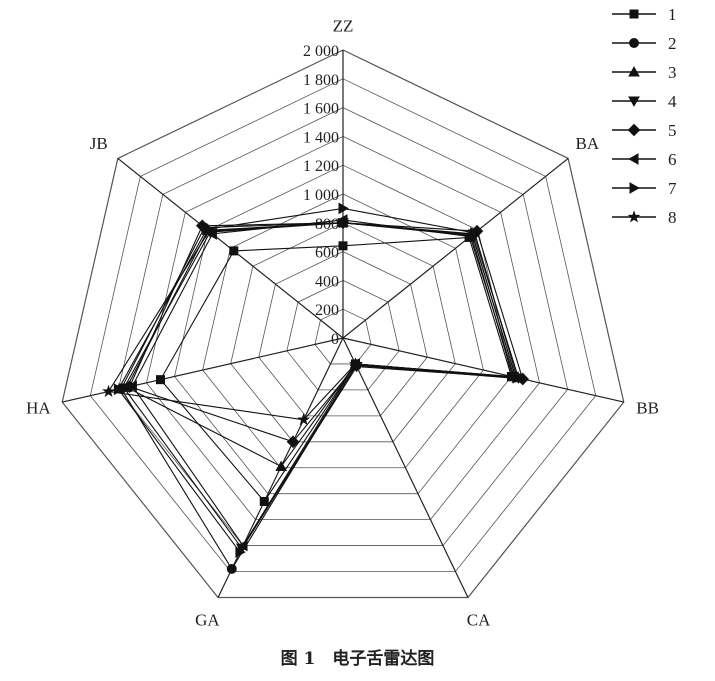  I want to click on legend-item-5: 5, so click(644, 130).